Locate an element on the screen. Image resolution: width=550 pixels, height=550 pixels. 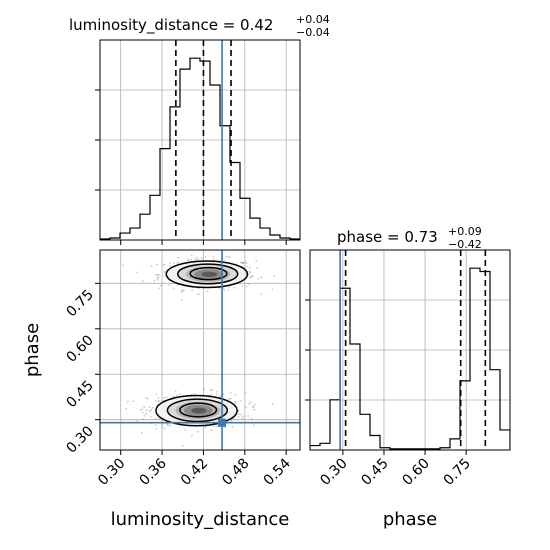
joint-xtick-label: 0.30 is located at coordinates (111, 472).